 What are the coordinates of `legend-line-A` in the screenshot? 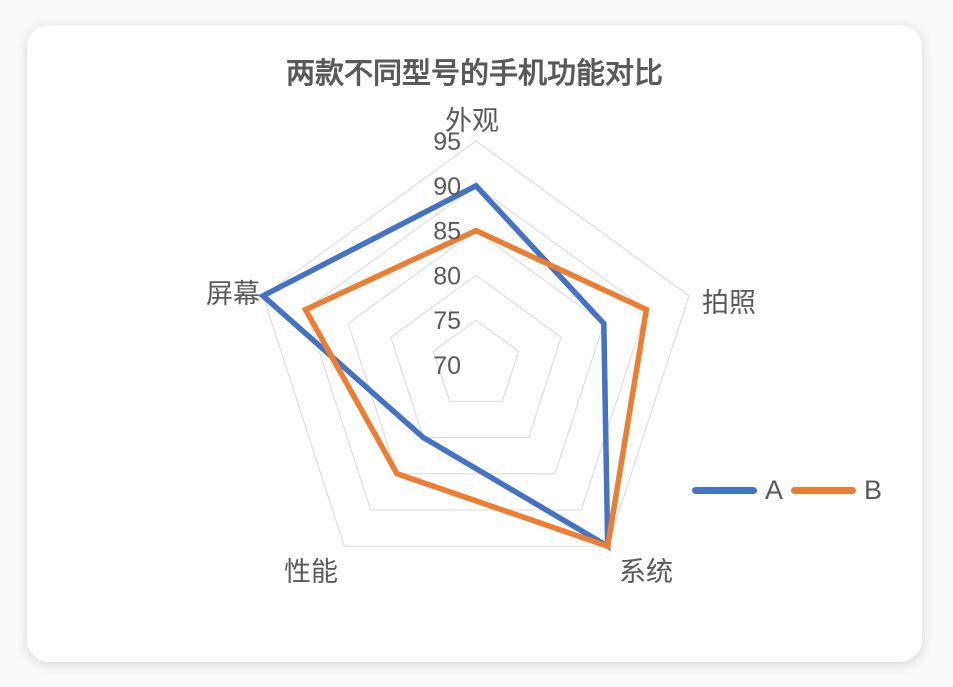 It's located at (724, 490).